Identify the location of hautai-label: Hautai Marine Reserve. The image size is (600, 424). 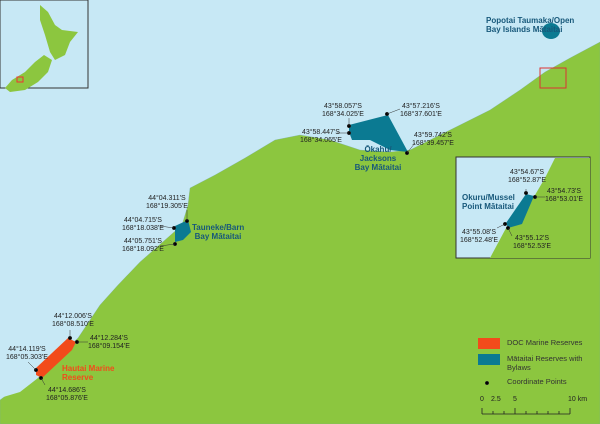
(88, 373).